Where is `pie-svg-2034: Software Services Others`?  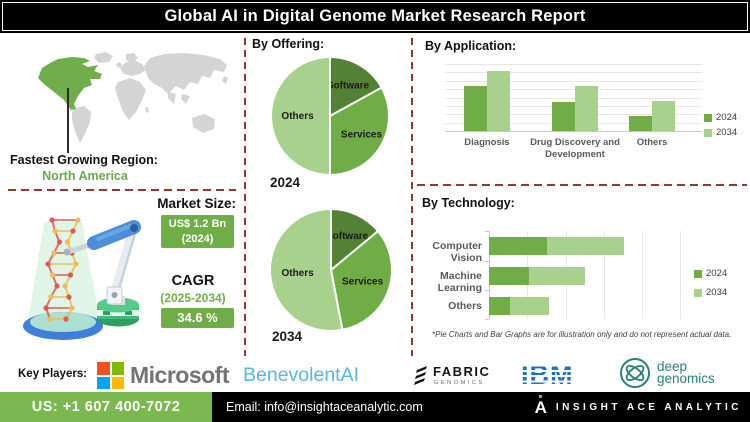 pie-svg-2034: Software Services Others is located at coordinates (331, 269).